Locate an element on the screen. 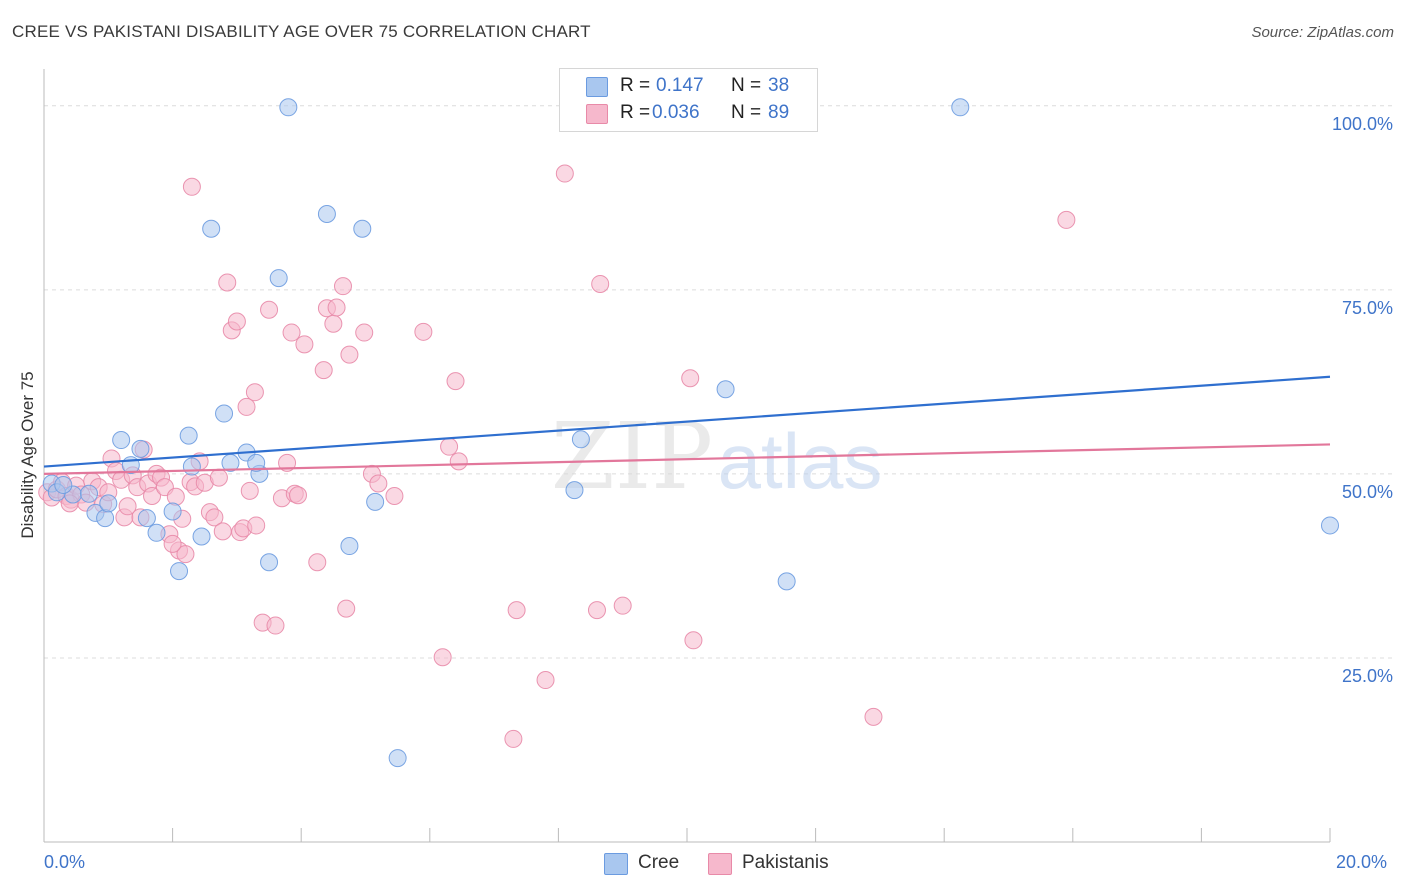  watermark: ZIP atlas is located at coordinates (716, 456).